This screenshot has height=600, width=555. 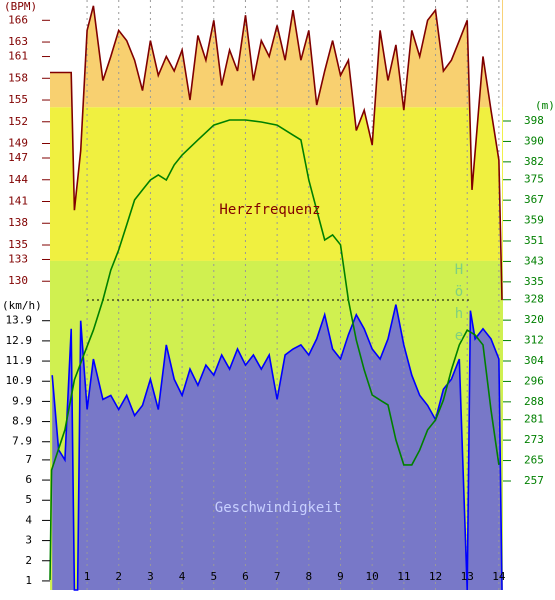 What do you see at coordinates (340, 576) in the screenshot?
I see `x-tick-label: 9` at bounding box center [340, 576].